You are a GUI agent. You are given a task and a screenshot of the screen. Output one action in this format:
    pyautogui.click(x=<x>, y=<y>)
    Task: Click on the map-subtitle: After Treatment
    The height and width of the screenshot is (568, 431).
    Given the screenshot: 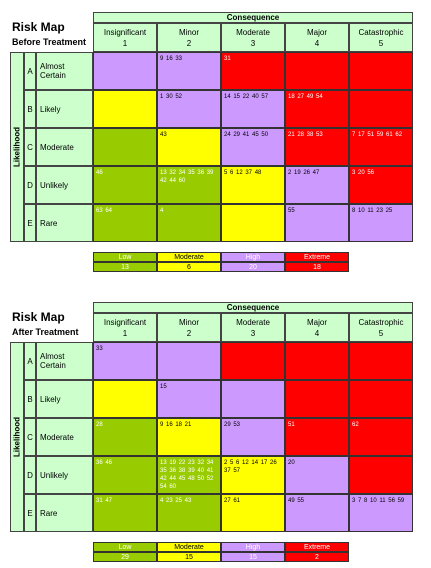 What is the action you would take?
    pyautogui.click(x=45, y=332)
    